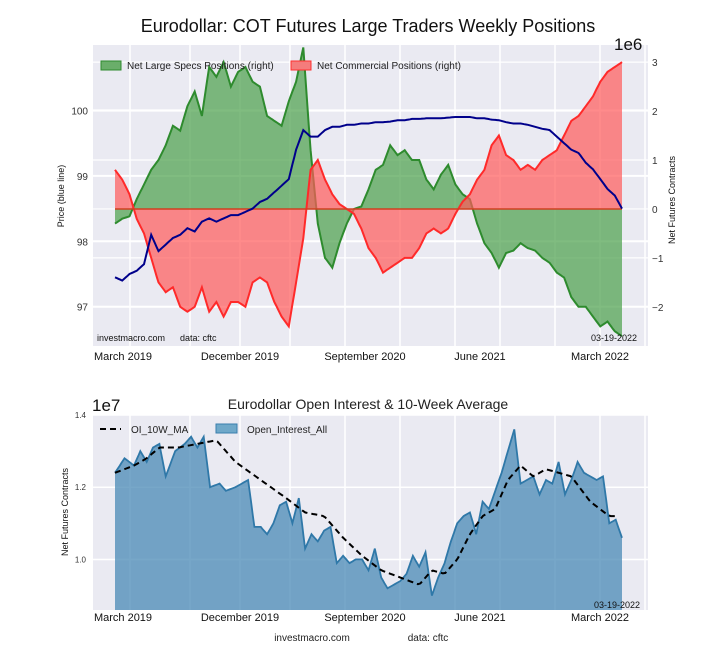 This screenshot has width=720, height=660. I want to click on top-x-tick-label: June 2021, so click(479, 357).